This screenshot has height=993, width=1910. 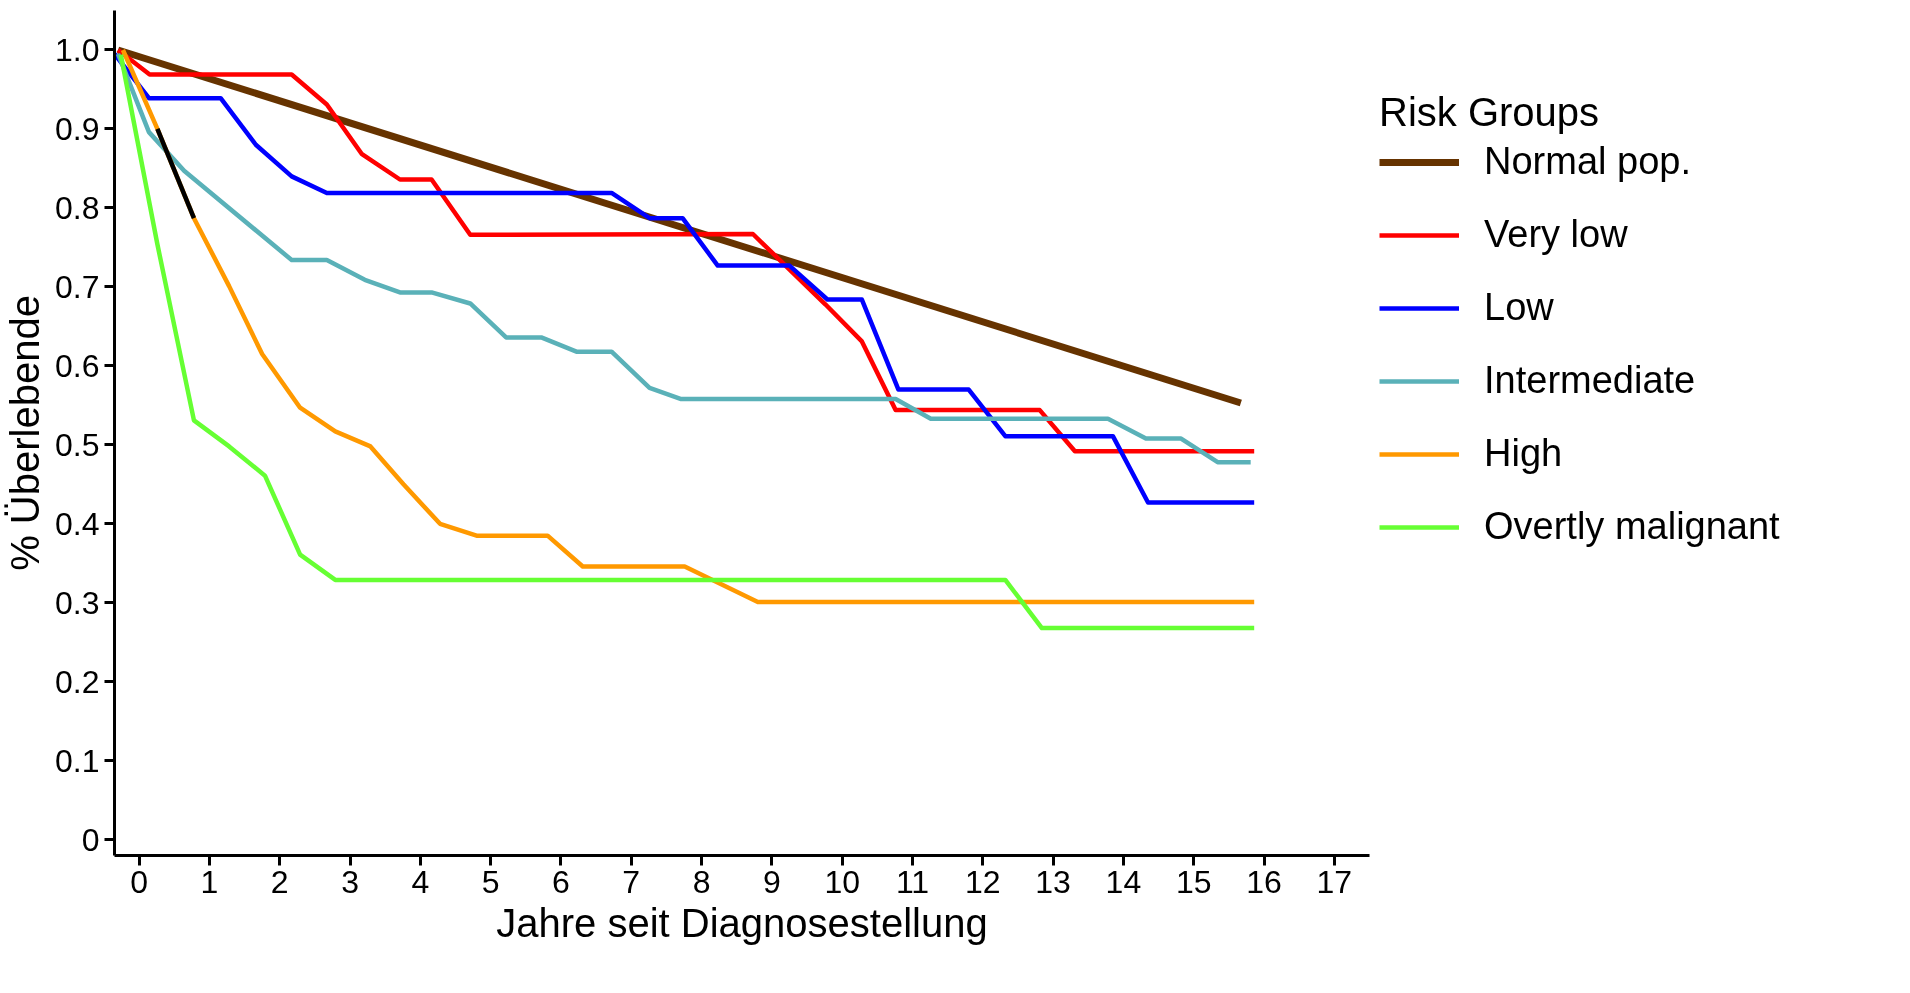 What do you see at coordinates (77, 207) in the screenshot?
I see `y-tick-label: 0.8` at bounding box center [77, 207].